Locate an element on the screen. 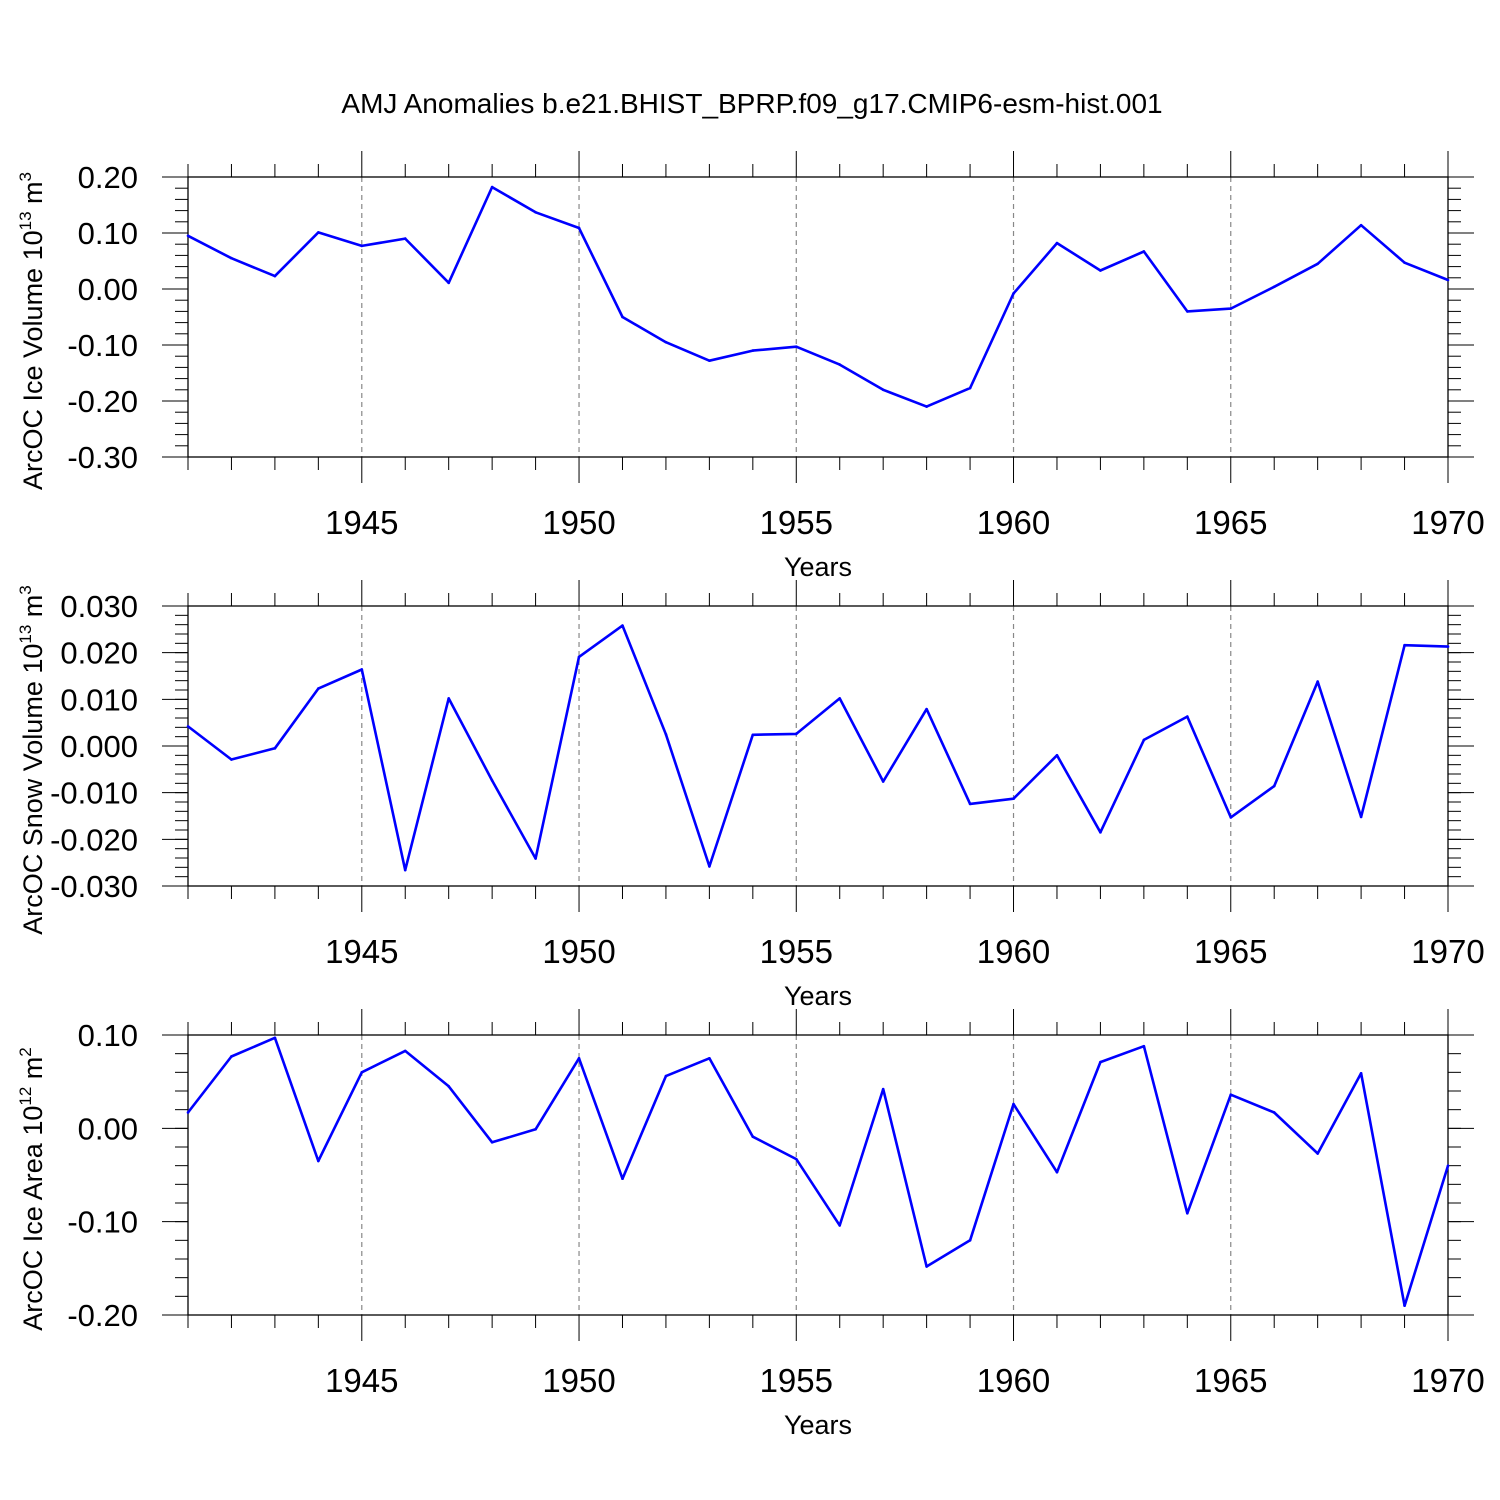 This screenshot has height=1500, width=1500. y-tick-label: -0.30 is located at coordinates (102, 457).